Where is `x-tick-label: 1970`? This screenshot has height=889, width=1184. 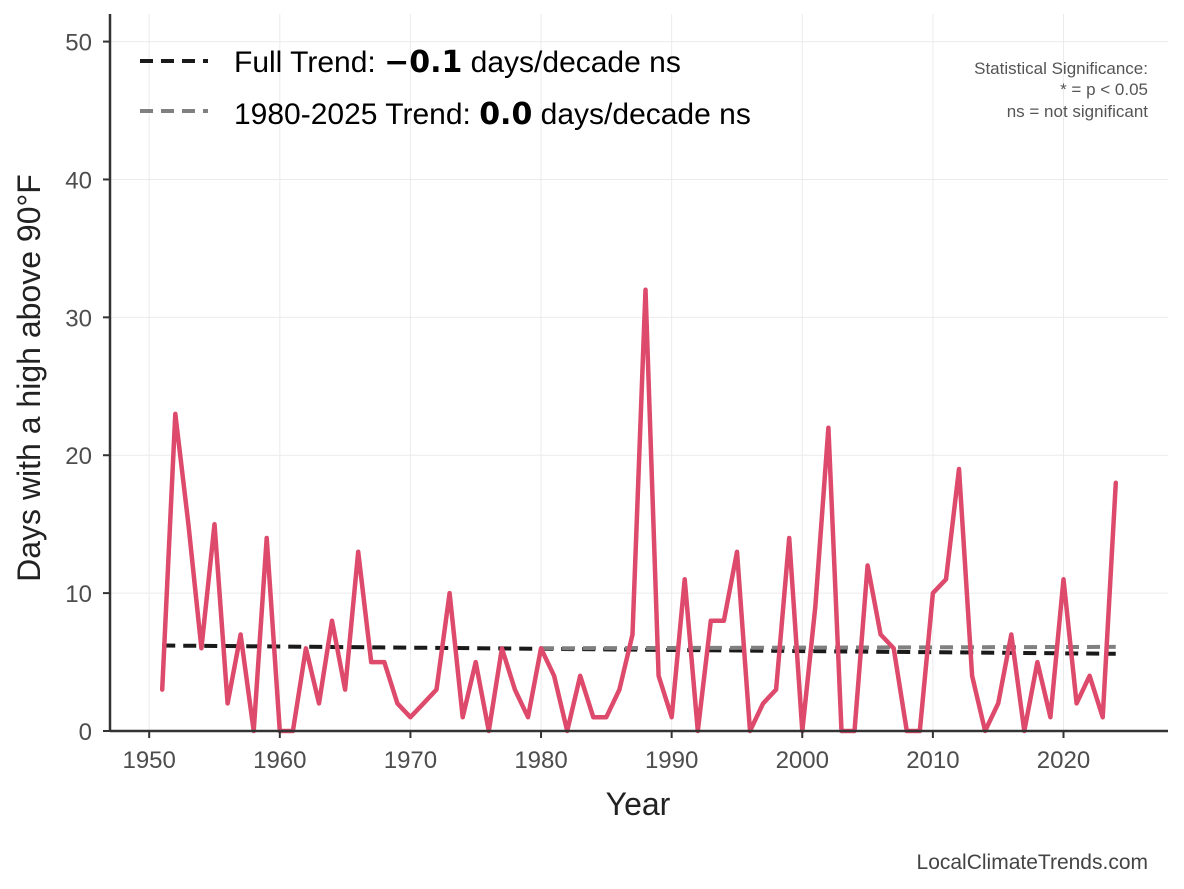
x-tick-label: 1970 is located at coordinates (410, 760).